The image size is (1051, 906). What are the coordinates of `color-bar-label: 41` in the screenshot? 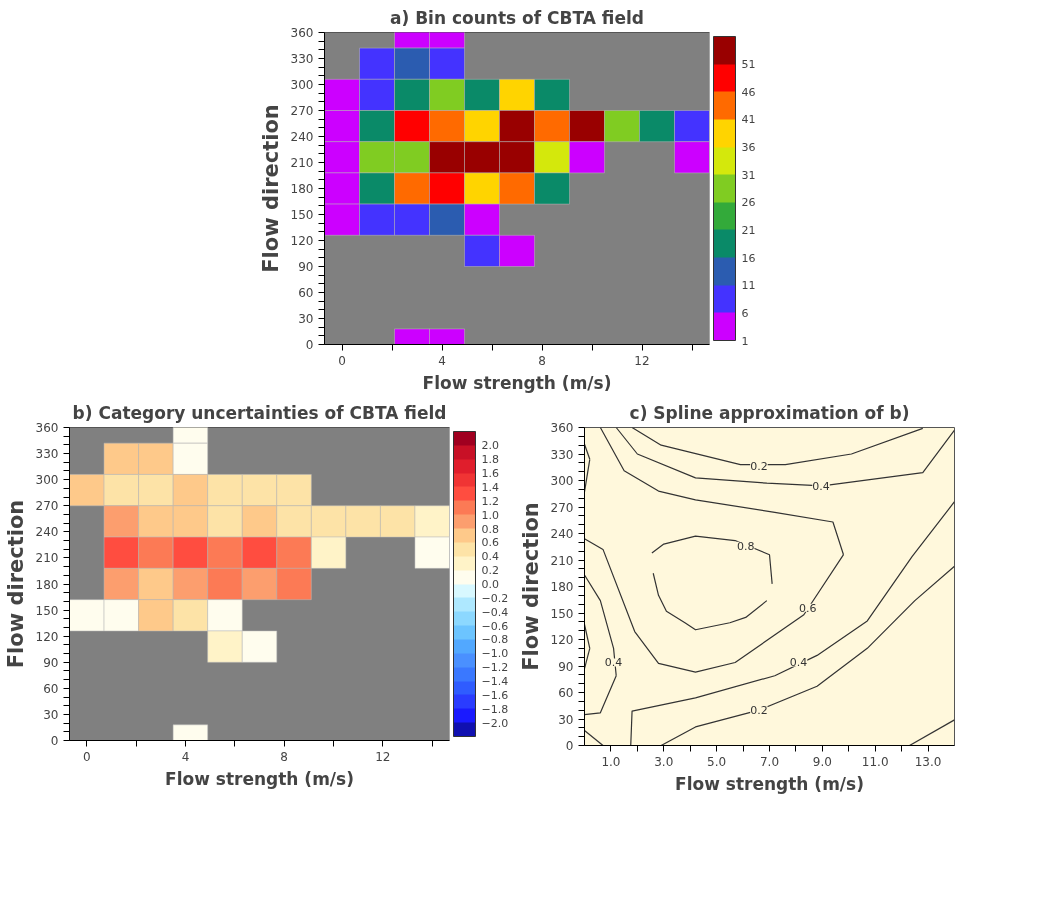 It's located at (748, 120).